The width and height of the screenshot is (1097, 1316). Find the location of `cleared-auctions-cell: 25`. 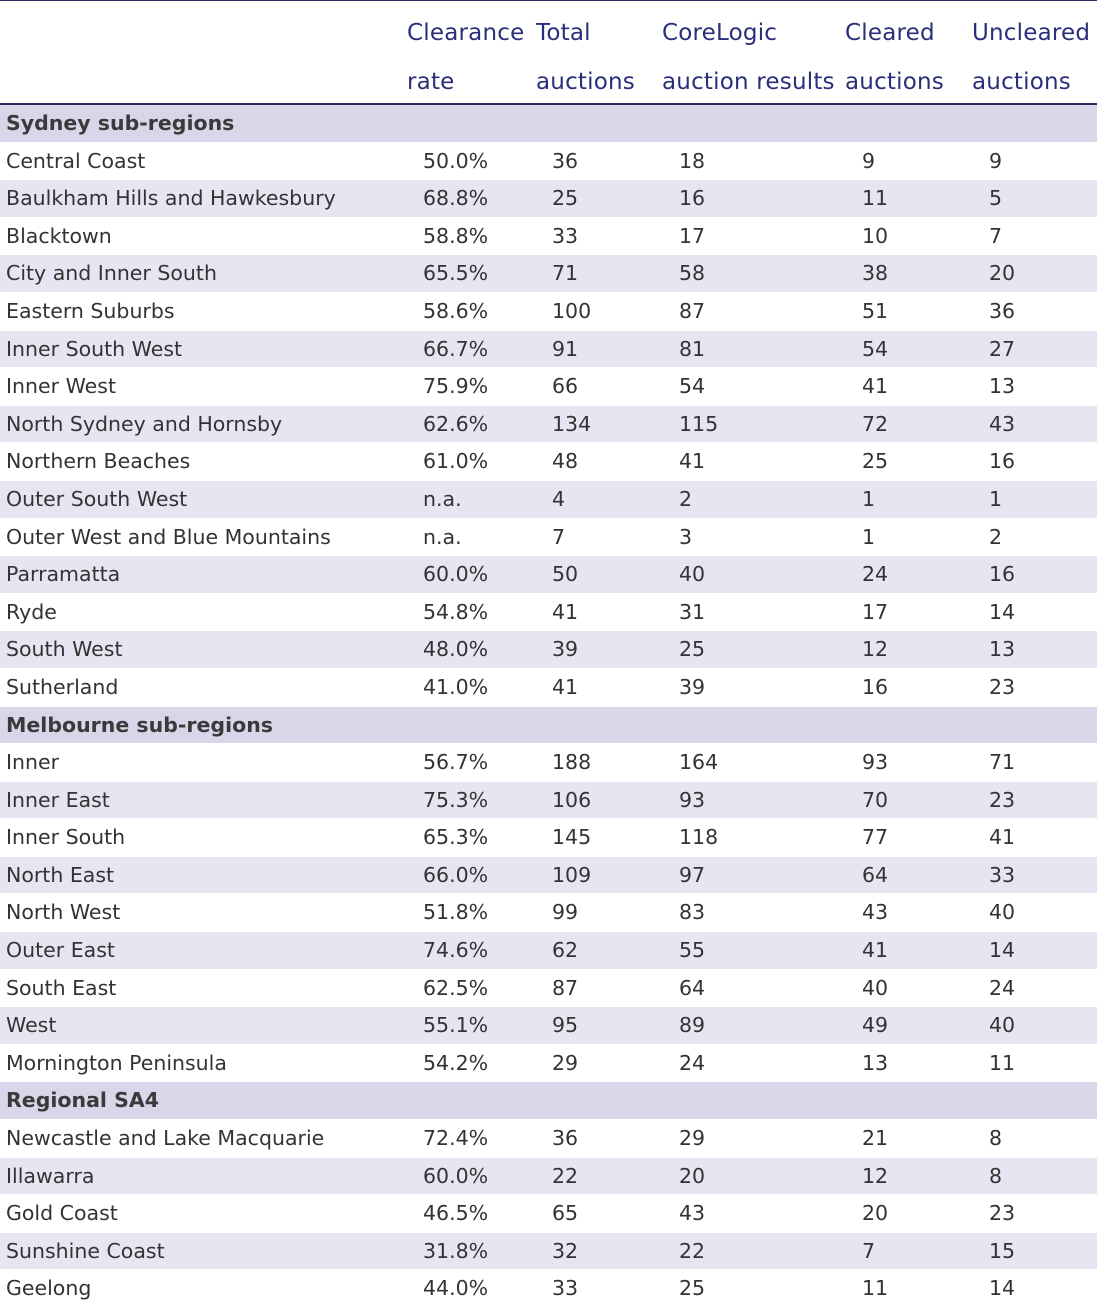

cleared-auctions-cell: 25 is located at coordinates (875, 461).